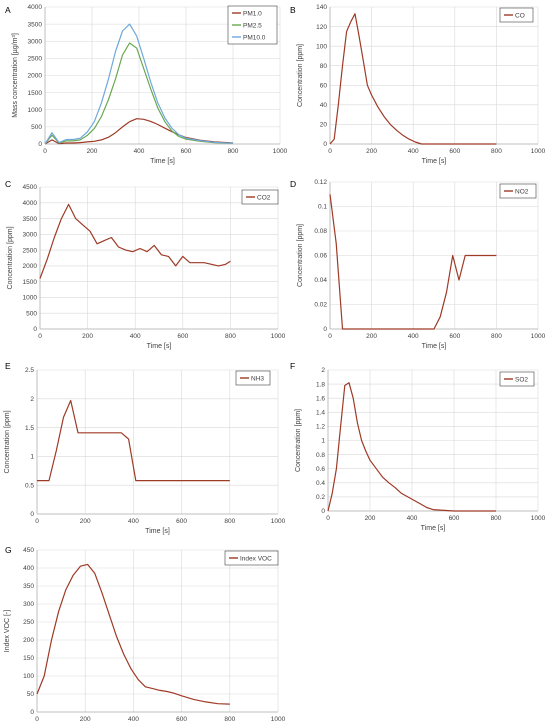  What do you see at coordinates (521, 379) in the screenshot?
I see `legend-label: SO2` at bounding box center [521, 379].